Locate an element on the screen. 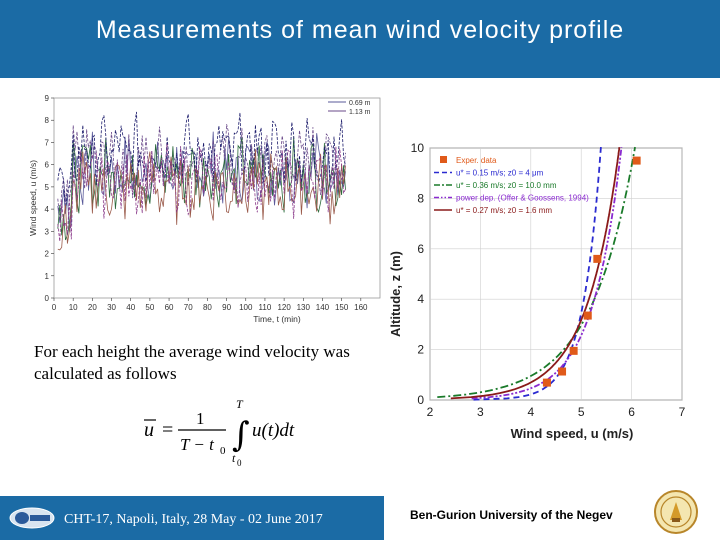  ts-x-tick-label: 100 is located at coordinates (246, 307).